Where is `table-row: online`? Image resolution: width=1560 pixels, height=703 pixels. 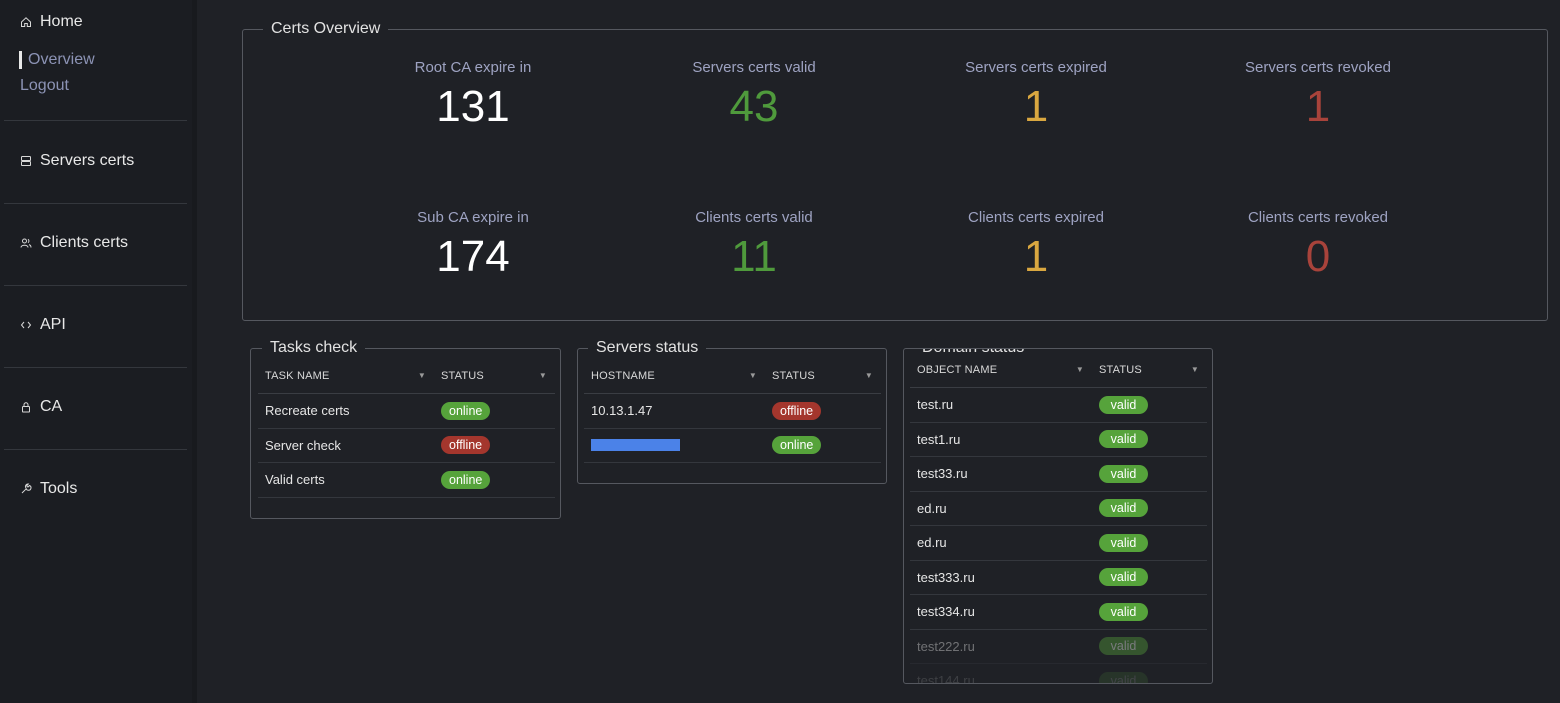
table-row: online is located at coordinates (732, 446).